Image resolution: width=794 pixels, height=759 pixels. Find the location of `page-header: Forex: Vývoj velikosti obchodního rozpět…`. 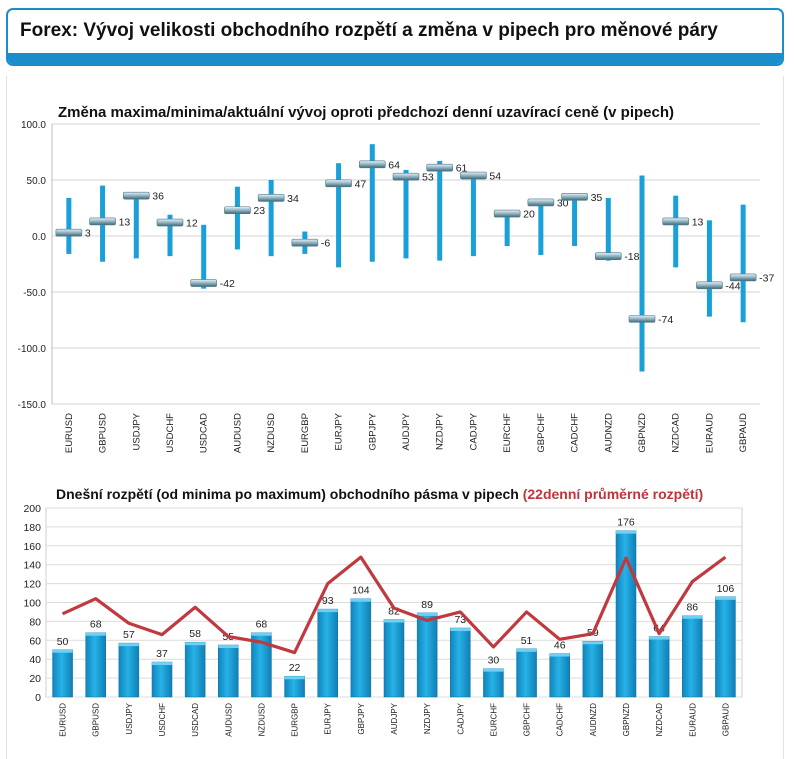

page-header: Forex: Vývoj velikosti obchodního rozpět… is located at coordinates (395, 37).